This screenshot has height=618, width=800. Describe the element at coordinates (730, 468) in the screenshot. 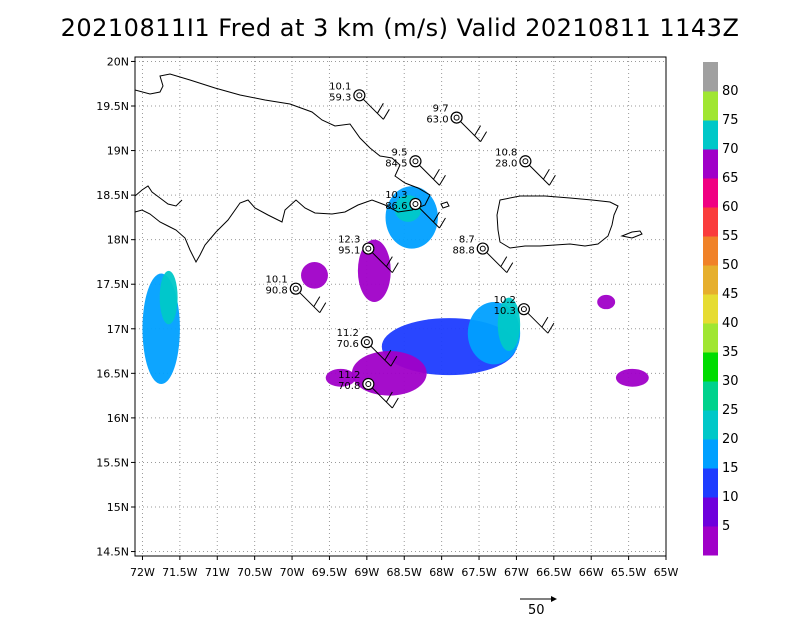

I see `colorbar-label: 15` at that location.